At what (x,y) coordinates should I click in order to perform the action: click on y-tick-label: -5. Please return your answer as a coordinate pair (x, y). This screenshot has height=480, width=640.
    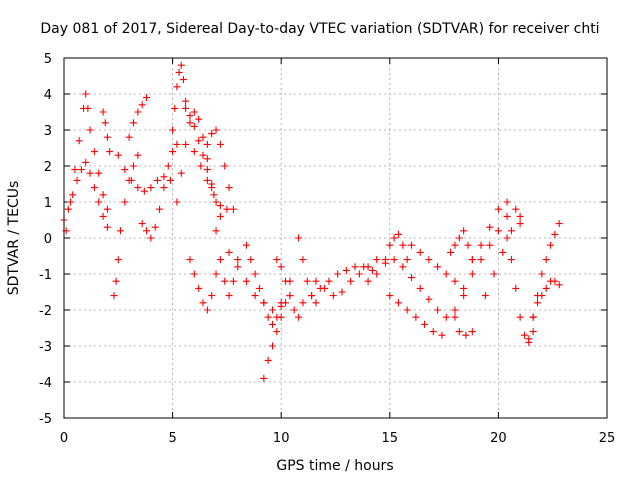
    Looking at the image, I should click on (45, 419).